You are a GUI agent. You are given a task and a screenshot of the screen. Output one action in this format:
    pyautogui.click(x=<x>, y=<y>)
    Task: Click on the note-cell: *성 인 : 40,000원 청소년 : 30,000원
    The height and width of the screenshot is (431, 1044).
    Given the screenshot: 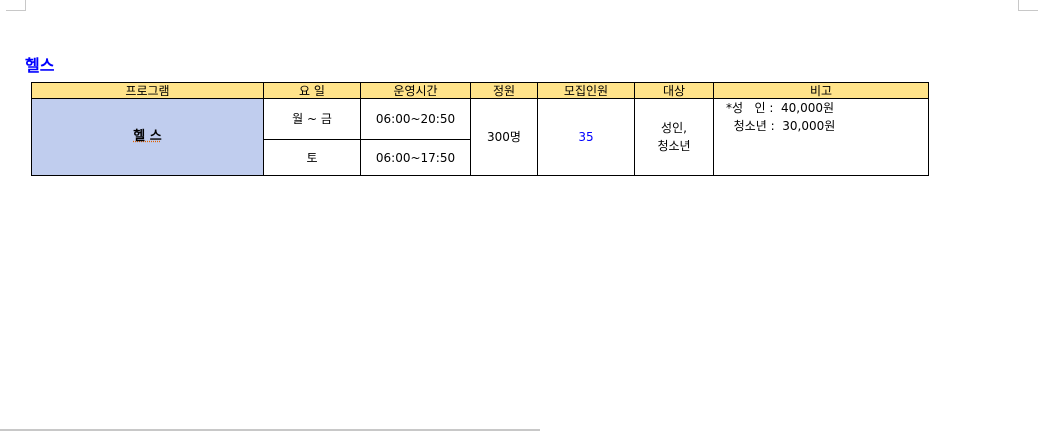 What is the action you would take?
    pyautogui.click(x=821, y=137)
    